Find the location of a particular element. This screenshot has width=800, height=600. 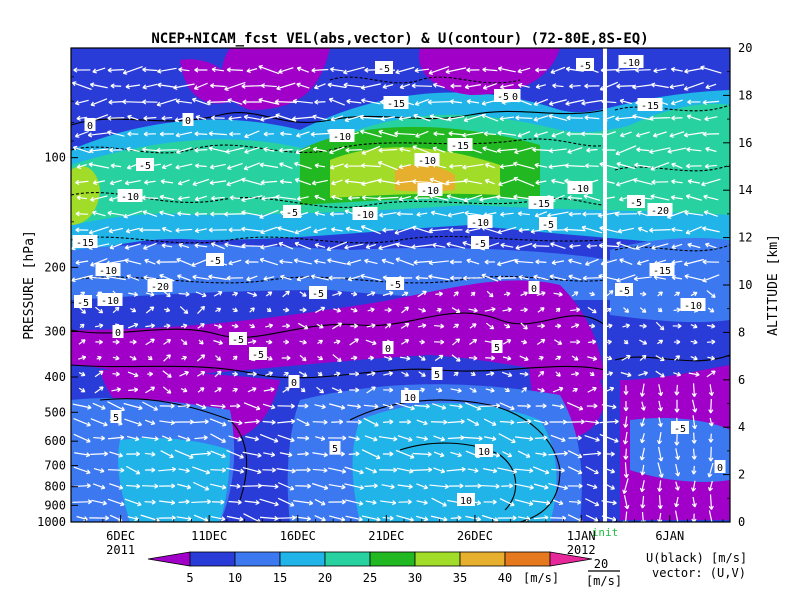

speed-band is located at coordinates (275, 79).